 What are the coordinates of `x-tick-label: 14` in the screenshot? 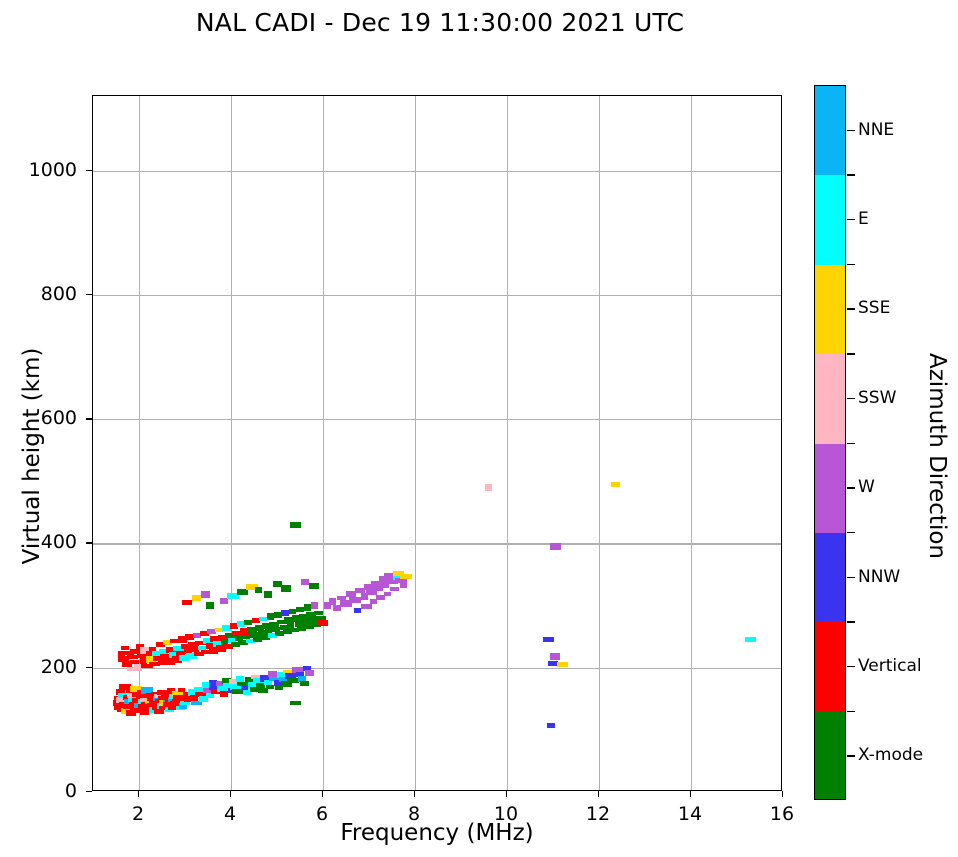 It's located at (690, 814).